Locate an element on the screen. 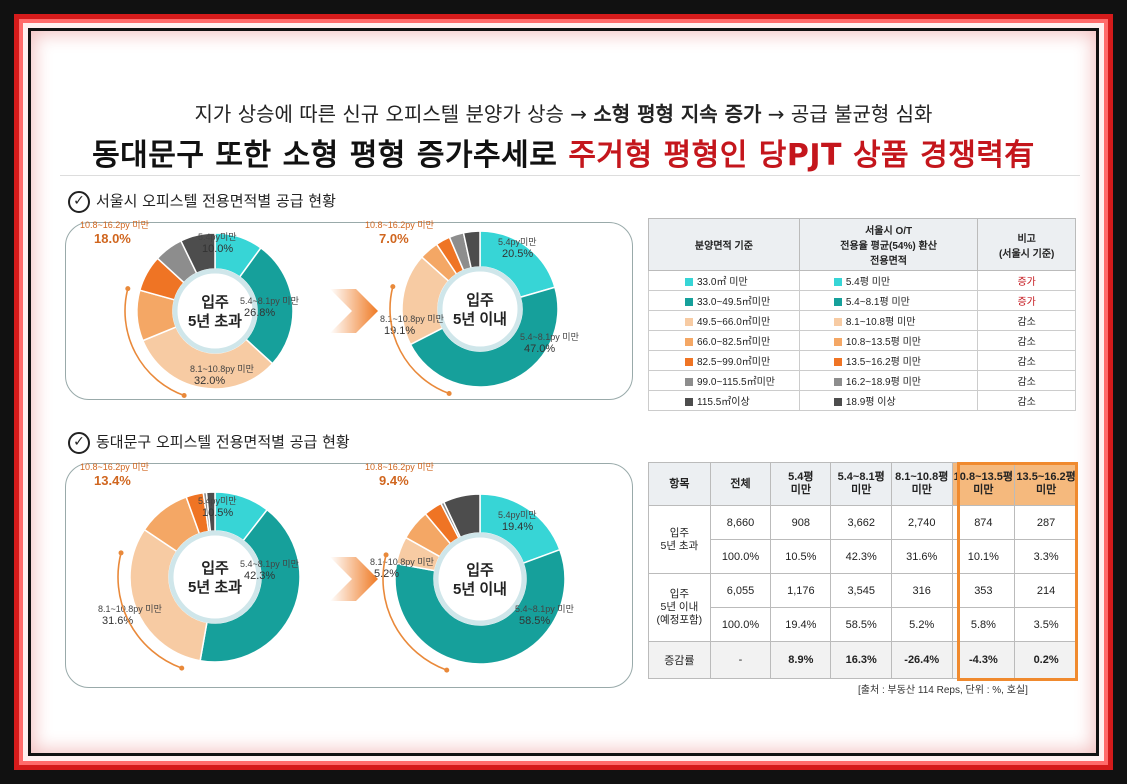 The height and width of the screenshot is (784, 1127). table-cell: 16.2~18.9평 미만 is located at coordinates (888, 380).